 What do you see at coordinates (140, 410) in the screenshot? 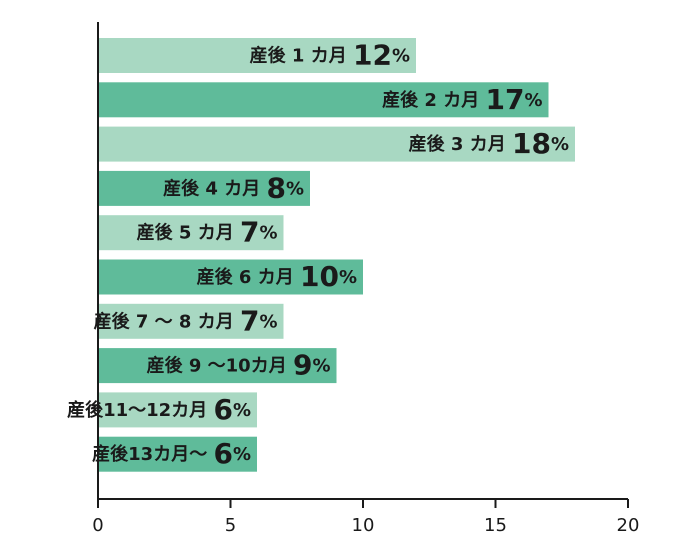
I see `bar-category-label: 産後11〜12カ月` at bounding box center [140, 410].